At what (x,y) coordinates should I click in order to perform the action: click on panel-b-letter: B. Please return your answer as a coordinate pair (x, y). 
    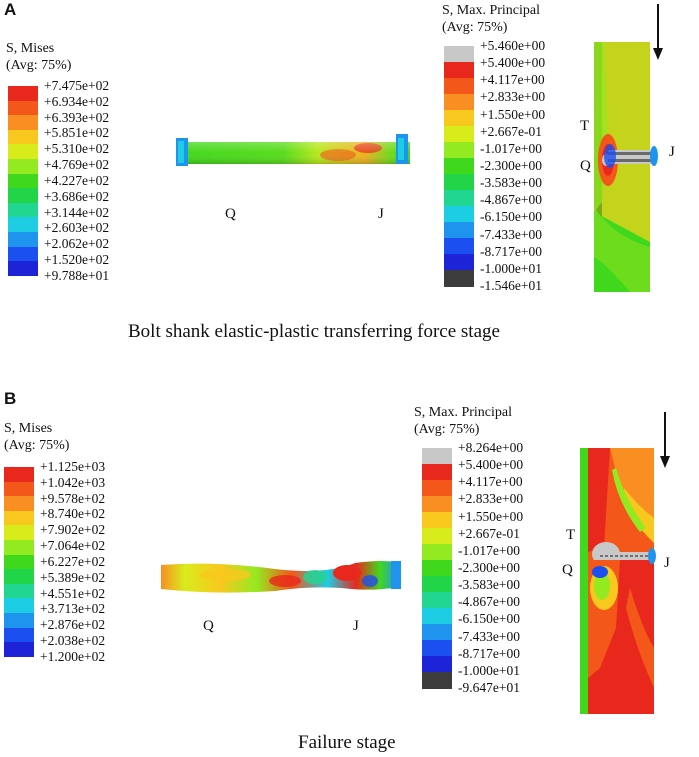
    Looking at the image, I should click on (10, 398).